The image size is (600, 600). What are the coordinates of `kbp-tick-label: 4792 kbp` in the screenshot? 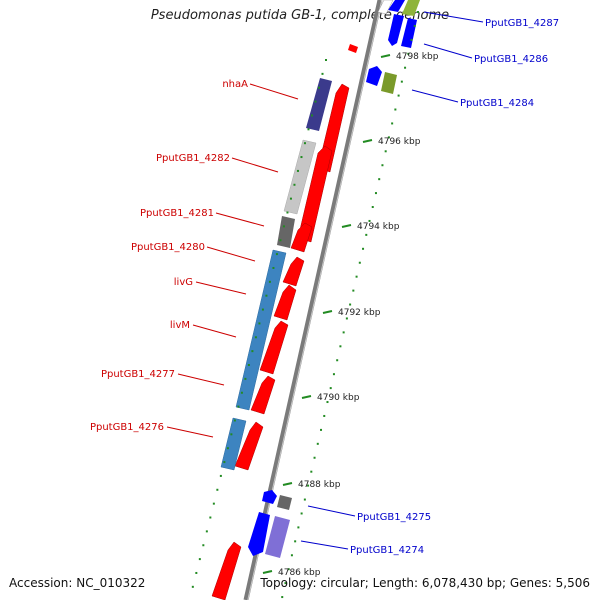 It's located at (359, 313).